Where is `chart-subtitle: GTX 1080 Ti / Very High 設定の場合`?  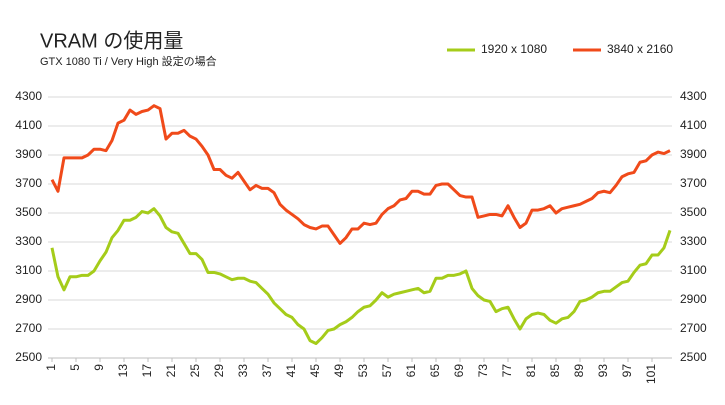 chart-subtitle: GTX 1080 Ti / Very High 設定の場合 is located at coordinates (128, 61).